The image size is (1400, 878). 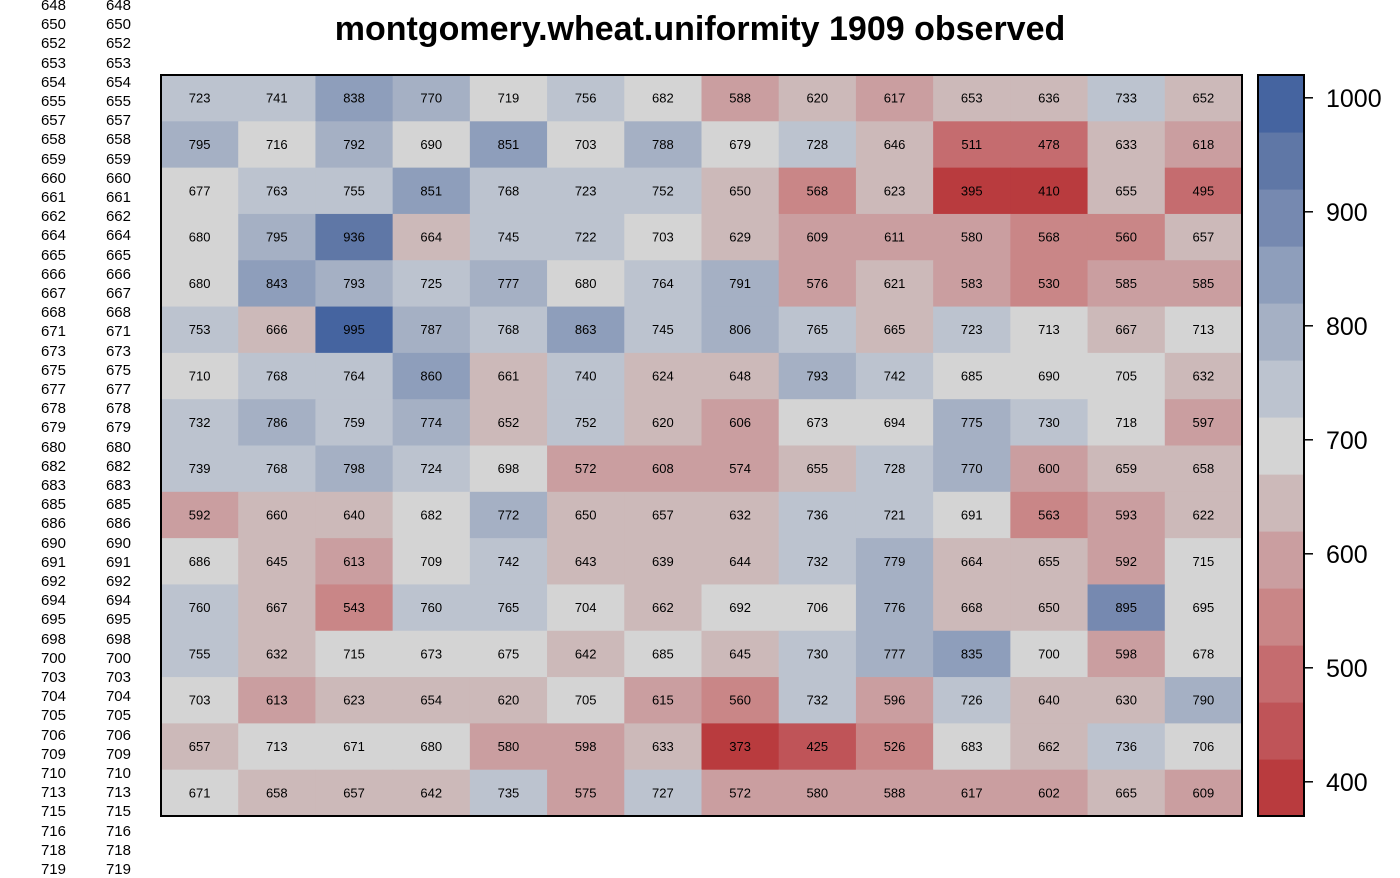 I want to click on cell-value-label: 624, so click(x=663, y=376).